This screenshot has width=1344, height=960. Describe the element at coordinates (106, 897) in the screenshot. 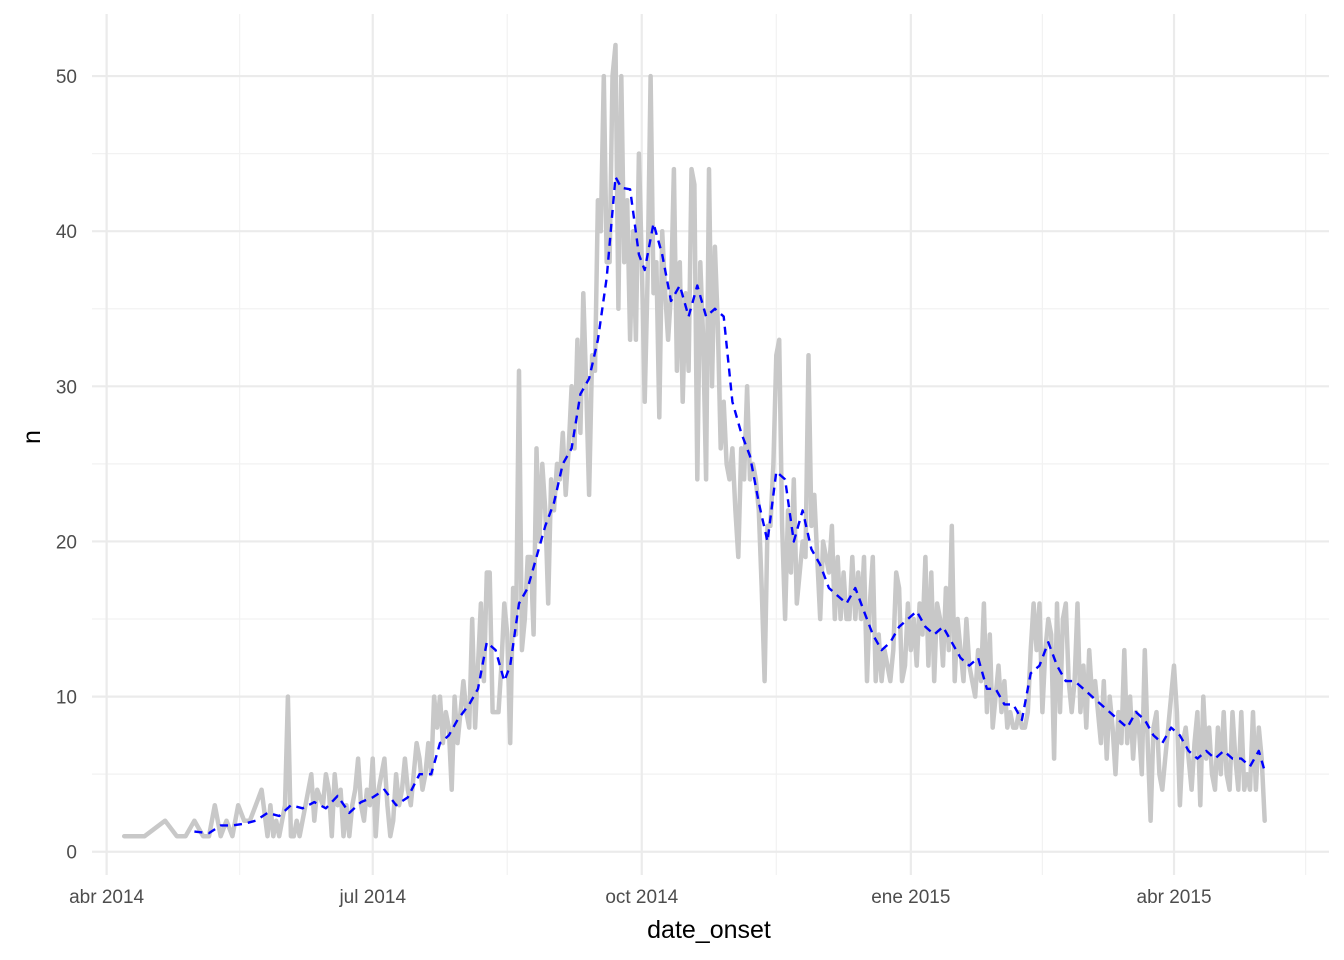

I see `x-tick-label: abr 2014` at that location.